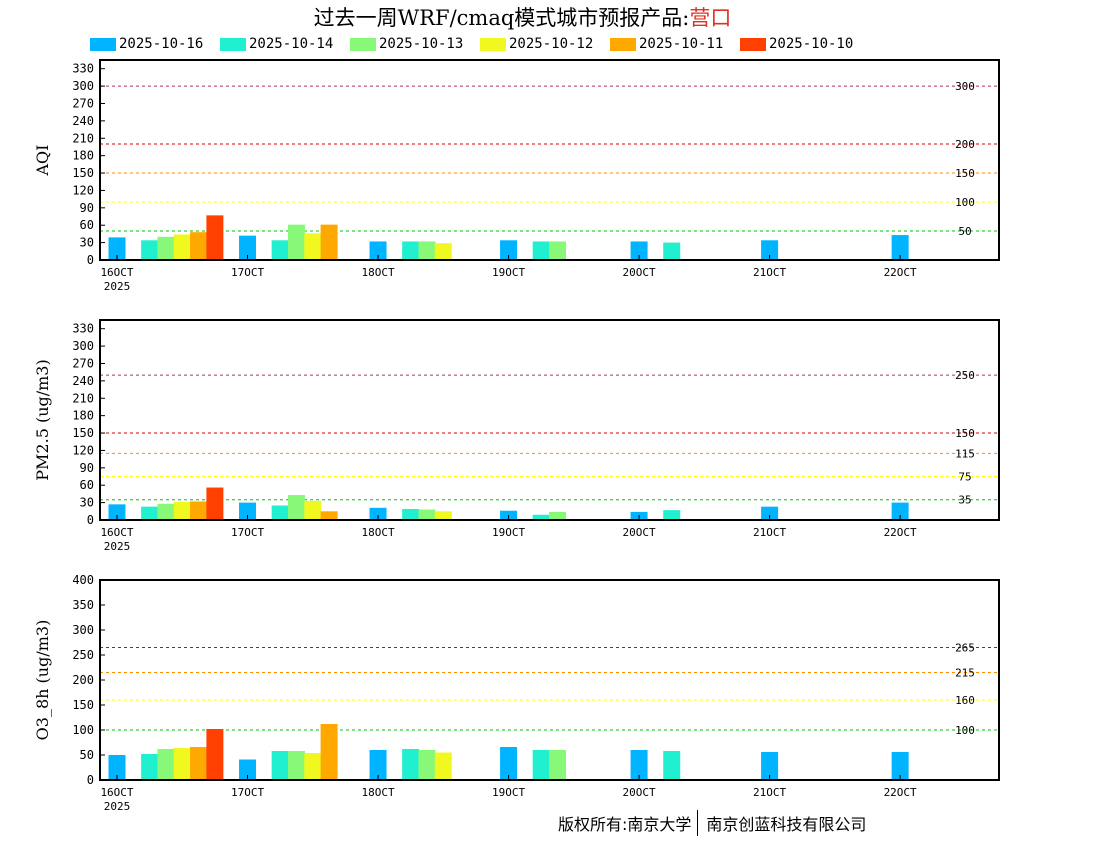 The image size is (1100, 850). What do you see at coordinates (87, 755) in the screenshot?
I see `y-tick-label: 50` at bounding box center [87, 755].